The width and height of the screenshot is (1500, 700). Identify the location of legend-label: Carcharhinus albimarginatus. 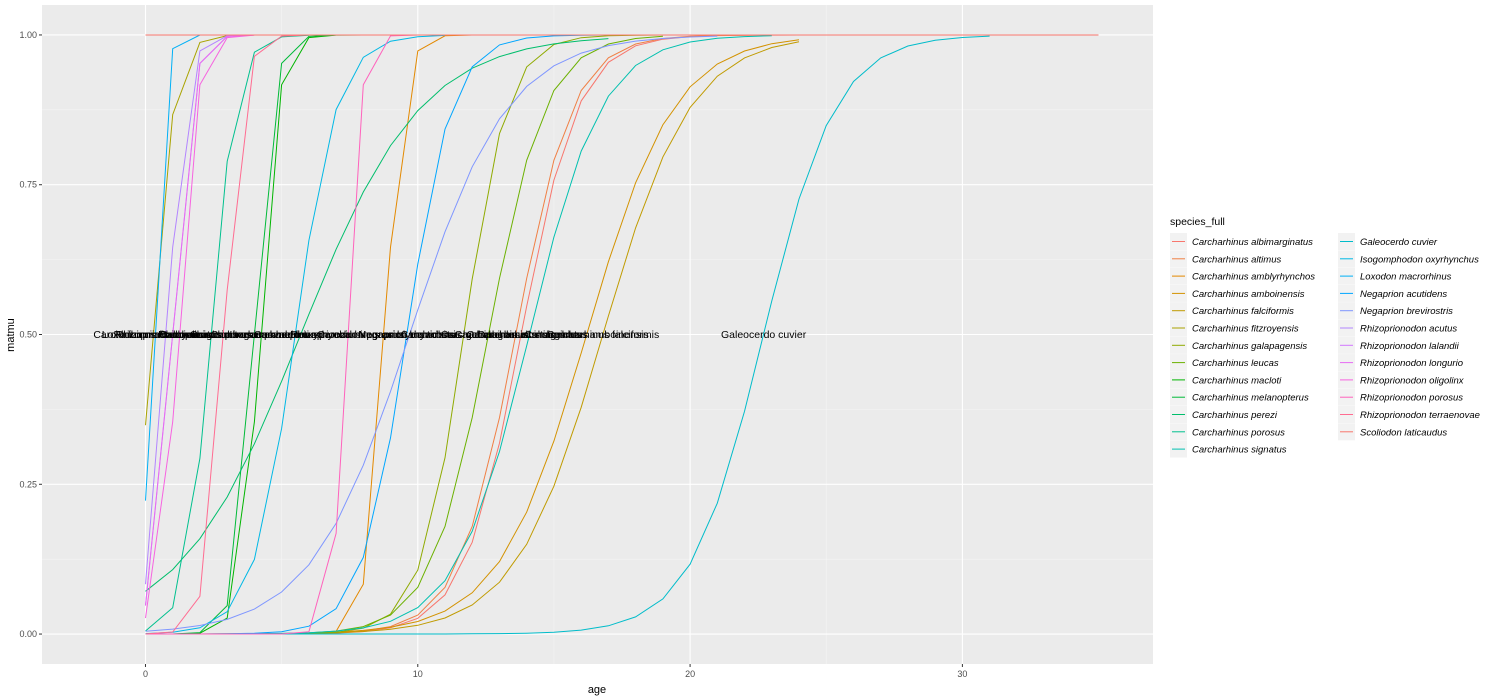
(1252, 242).